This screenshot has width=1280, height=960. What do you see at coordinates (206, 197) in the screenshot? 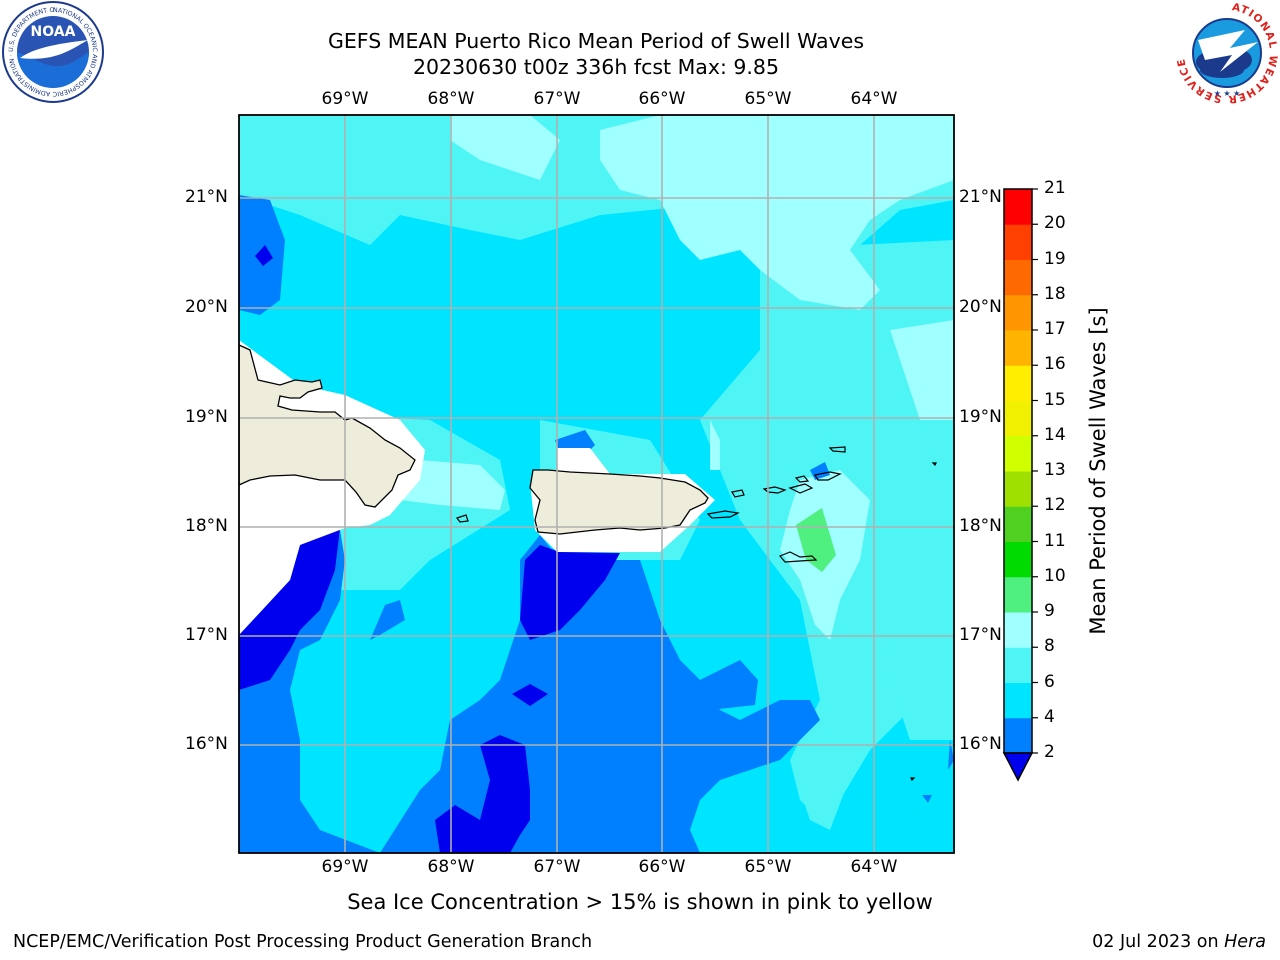
I see `lat-label-left-21n: 21°N` at bounding box center [206, 197].